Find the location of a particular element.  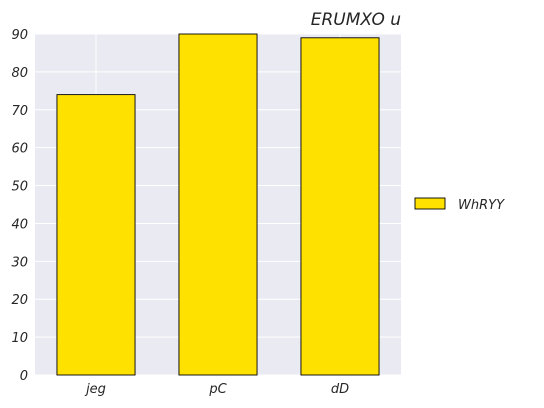

x-tick-label-2: dD is located at coordinates (340, 389).